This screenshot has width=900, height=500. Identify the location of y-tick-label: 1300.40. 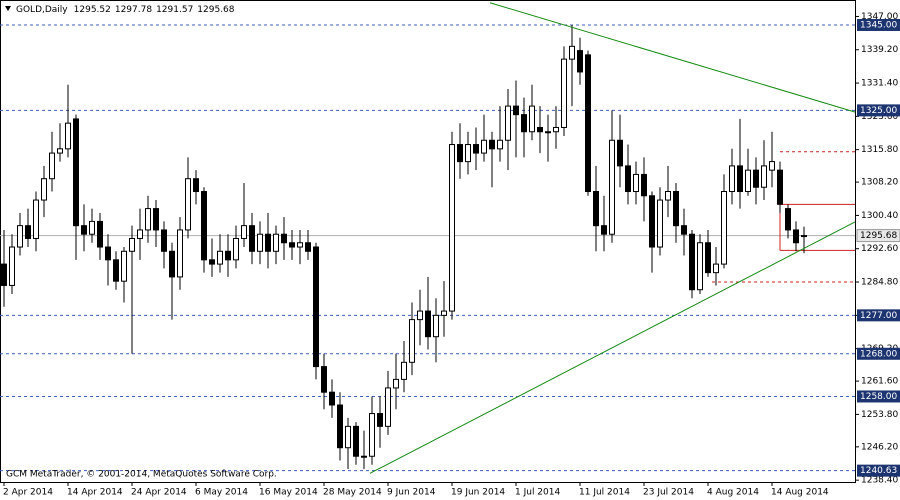
(879, 216).